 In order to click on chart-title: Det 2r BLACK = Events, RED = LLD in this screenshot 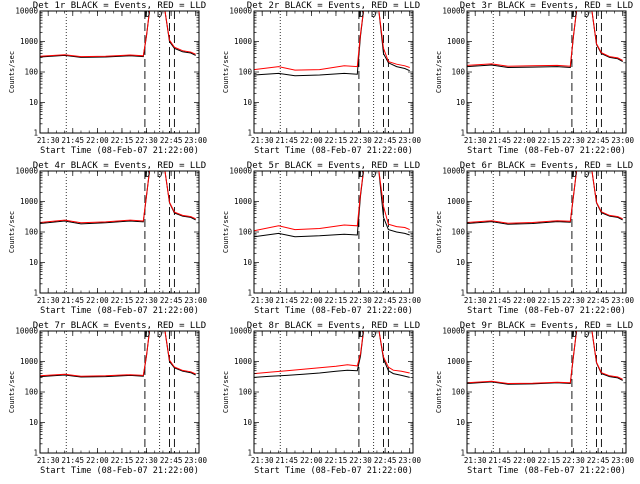, I will do `click(333, 6)`.